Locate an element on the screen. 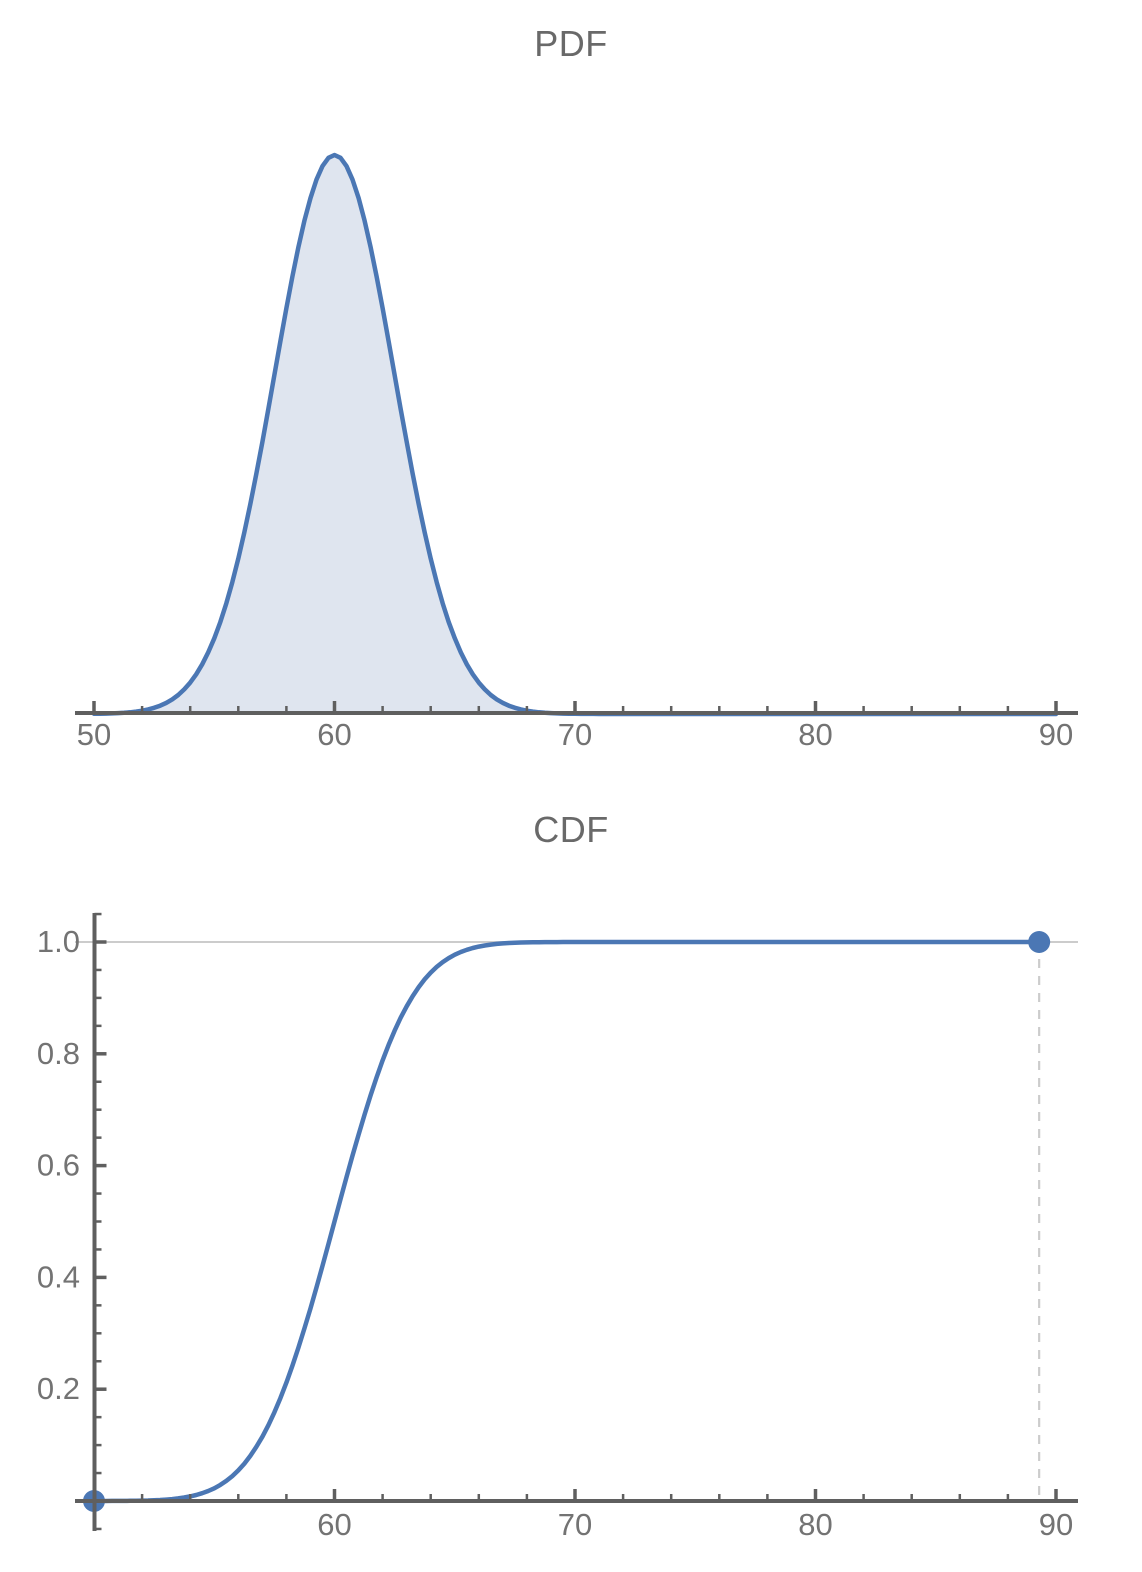  cdf-x-tick-label: 80 is located at coordinates (815, 1524).